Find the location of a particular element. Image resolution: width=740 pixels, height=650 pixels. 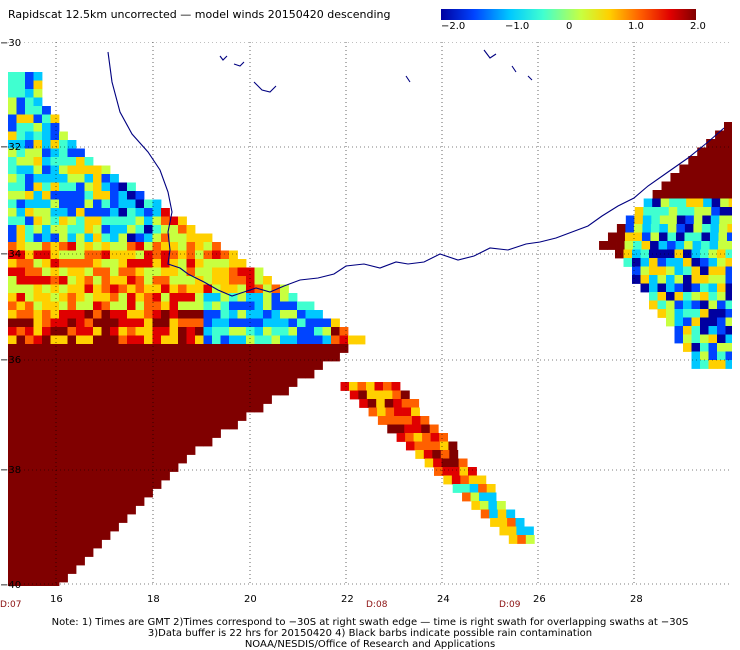

colorbar-tick-label: 0 is located at coordinates (569, 26).